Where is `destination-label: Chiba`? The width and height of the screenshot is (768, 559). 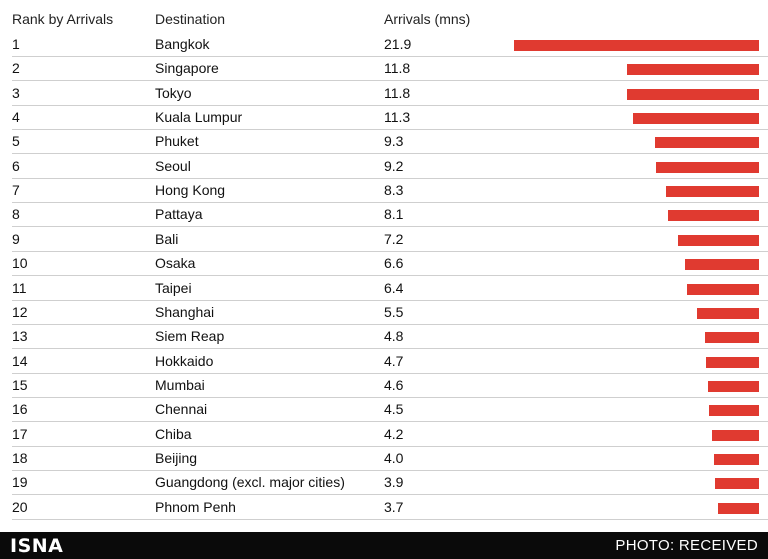
destination-label: Chiba is located at coordinates (173, 433).